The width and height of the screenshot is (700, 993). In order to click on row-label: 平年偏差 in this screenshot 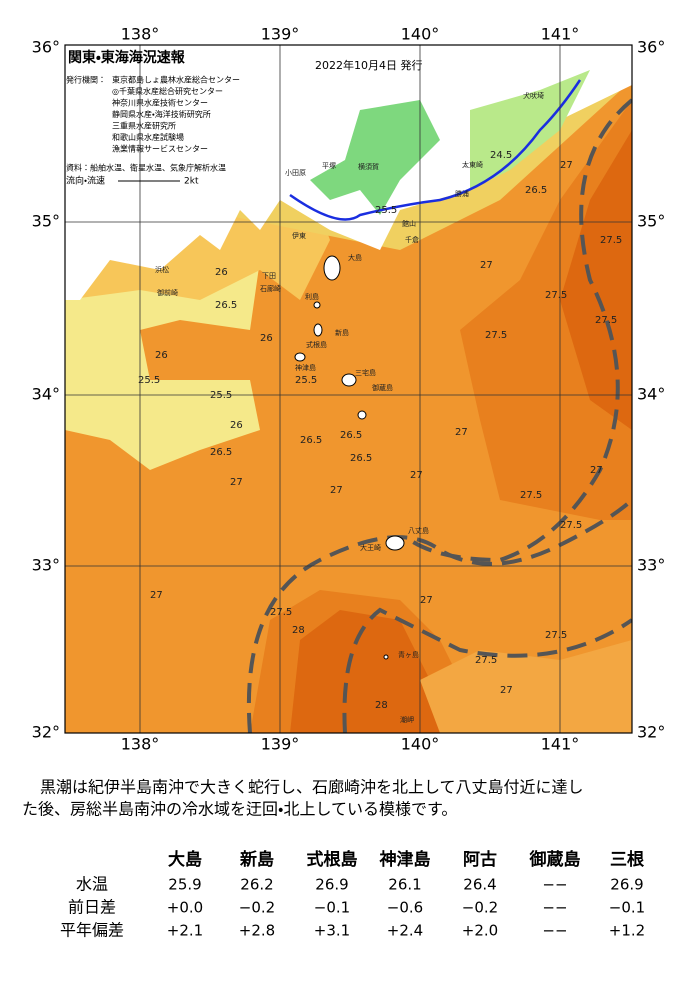, I will do `click(92, 930)`.